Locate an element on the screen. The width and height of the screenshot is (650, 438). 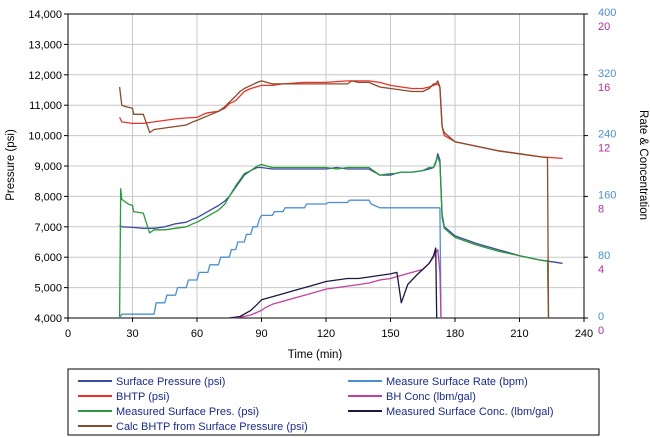
x-tick-label: 60 is located at coordinates (197, 334).